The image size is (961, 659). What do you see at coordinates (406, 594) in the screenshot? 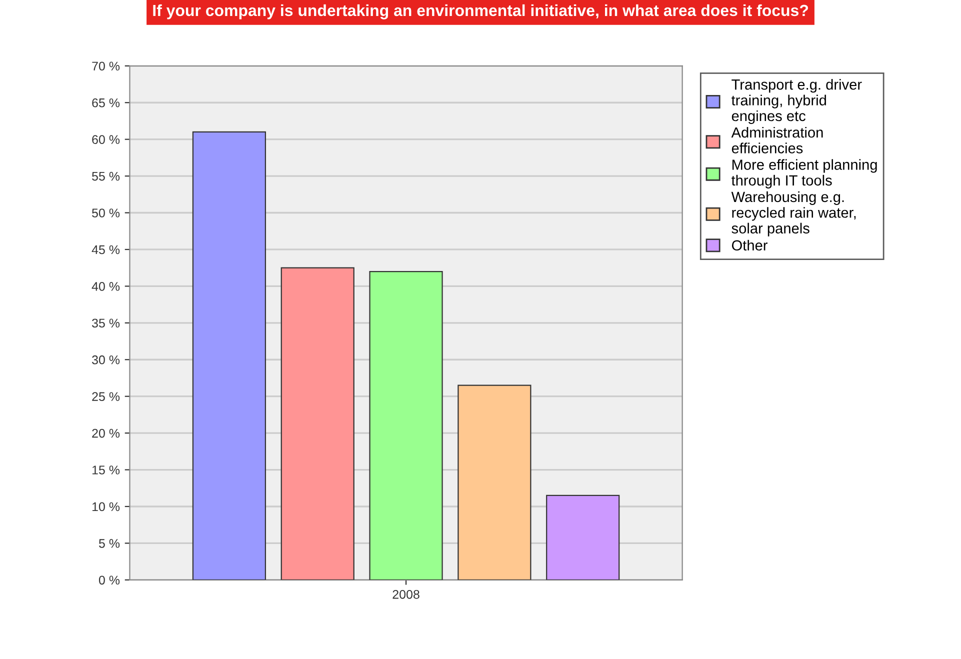
I see `x-tick-label: 2008` at bounding box center [406, 594].